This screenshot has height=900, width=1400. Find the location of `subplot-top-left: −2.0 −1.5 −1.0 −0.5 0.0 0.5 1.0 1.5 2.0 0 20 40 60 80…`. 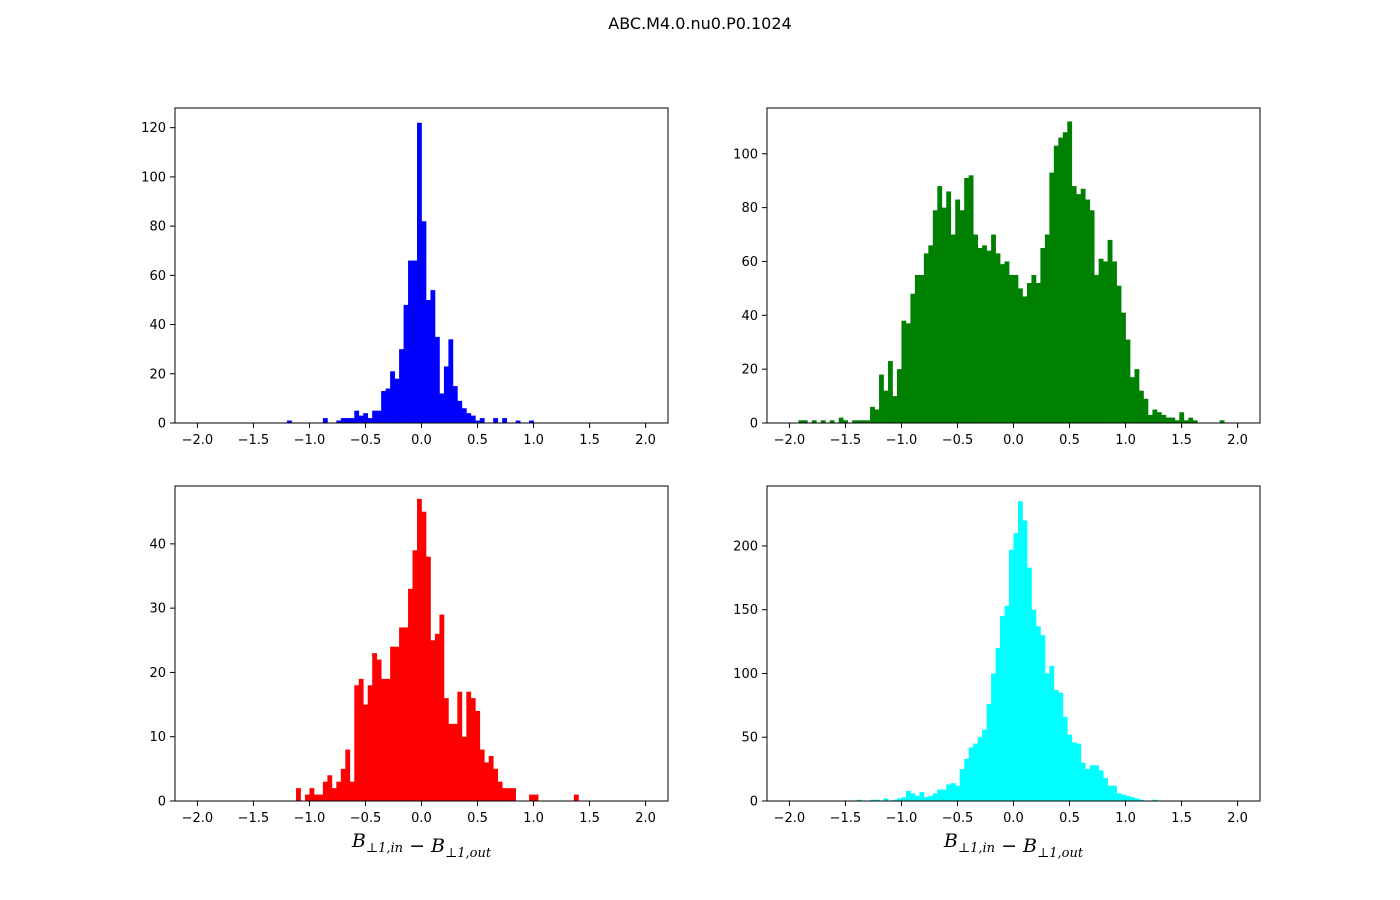

subplot-top-left: −2.0 −1.5 −1.0 −0.5 0.0 0.5 1.0 1.5 2.0 0 20 40 60 80… is located at coordinates (405, 277).